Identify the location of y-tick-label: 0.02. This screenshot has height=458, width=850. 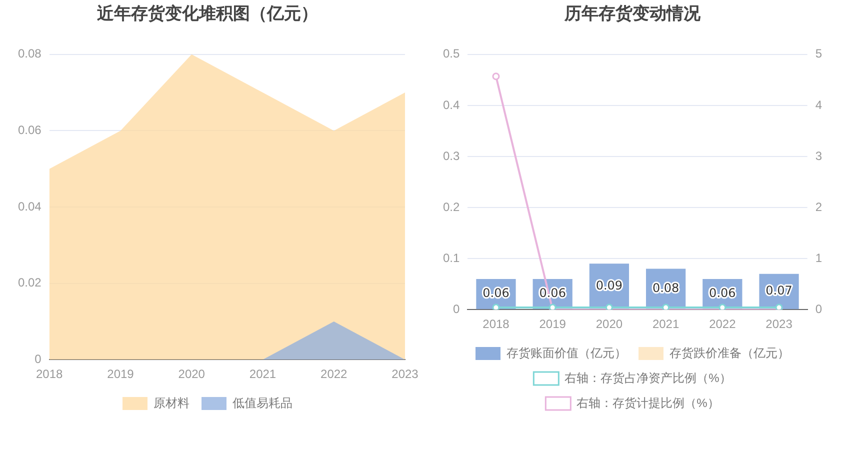
(30, 283).